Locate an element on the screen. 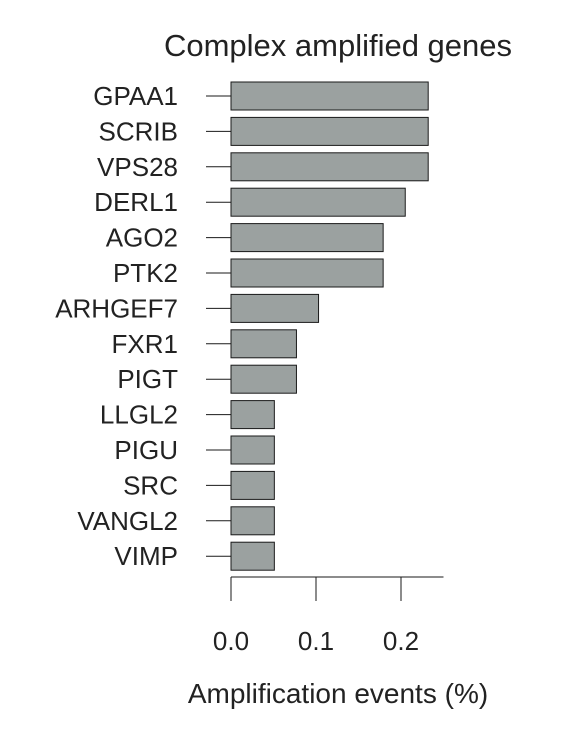 The image size is (576, 746). bar-derl1 is located at coordinates (318, 202).